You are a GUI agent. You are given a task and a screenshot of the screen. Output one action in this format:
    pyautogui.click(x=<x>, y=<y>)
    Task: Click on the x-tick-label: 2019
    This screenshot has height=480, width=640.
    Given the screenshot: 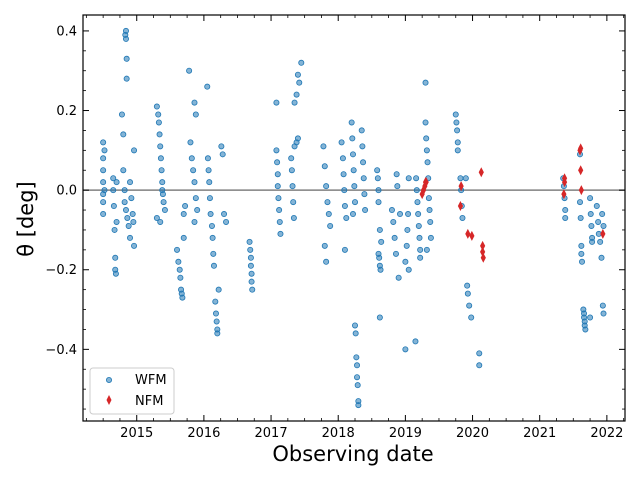 What is the action you would take?
    pyautogui.click(x=405, y=433)
    